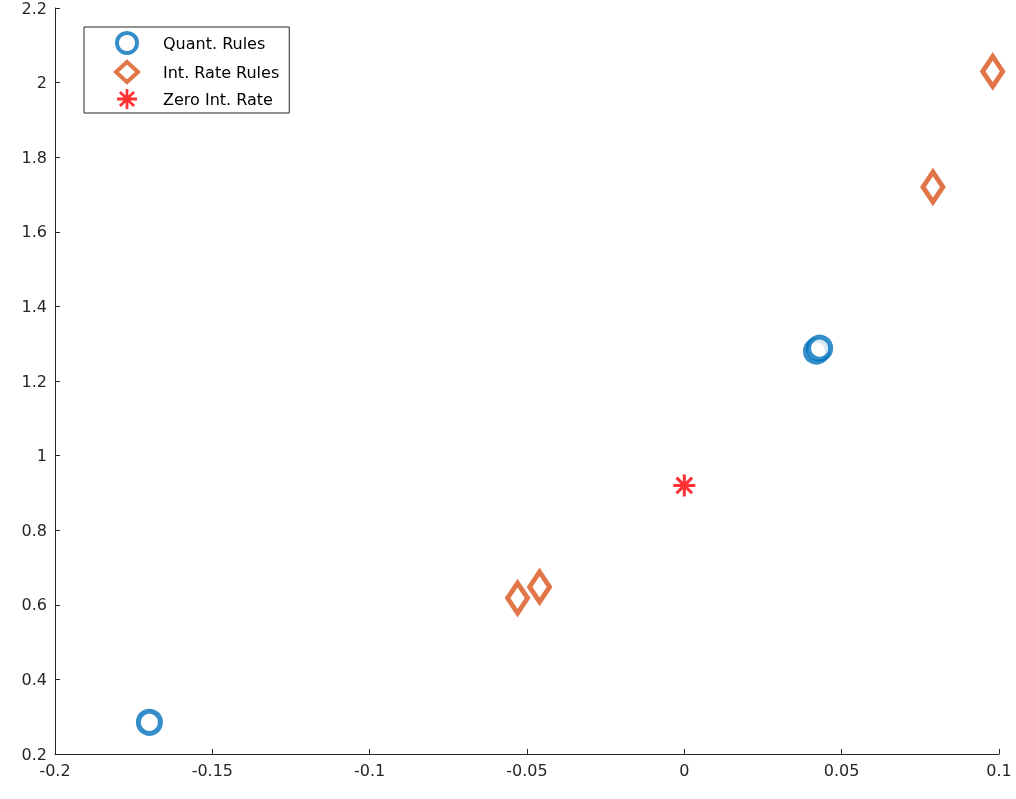 The height and width of the screenshot is (799, 1016). What do you see at coordinates (214, 43) in the screenshot?
I see `legend-label: Quant. Rules` at bounding box center [214, 43].